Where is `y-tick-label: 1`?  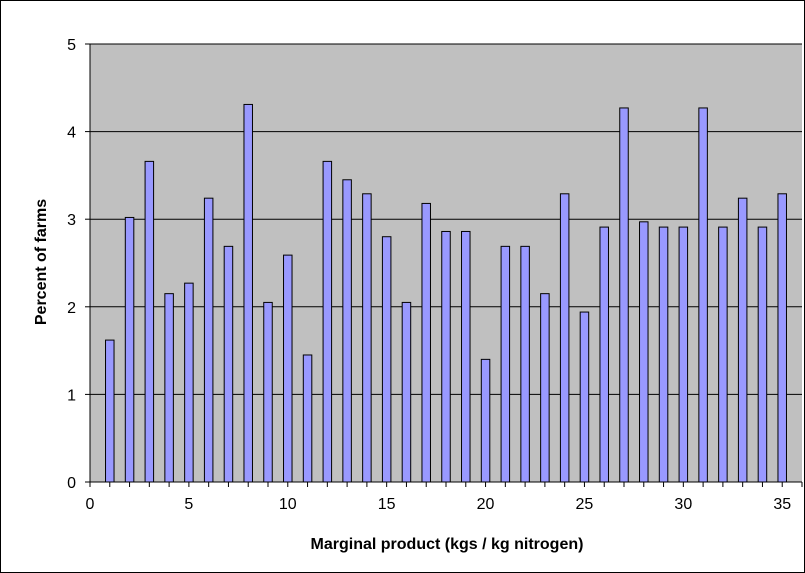 y-tick-label: 1 is located at coordinates (71, 395).